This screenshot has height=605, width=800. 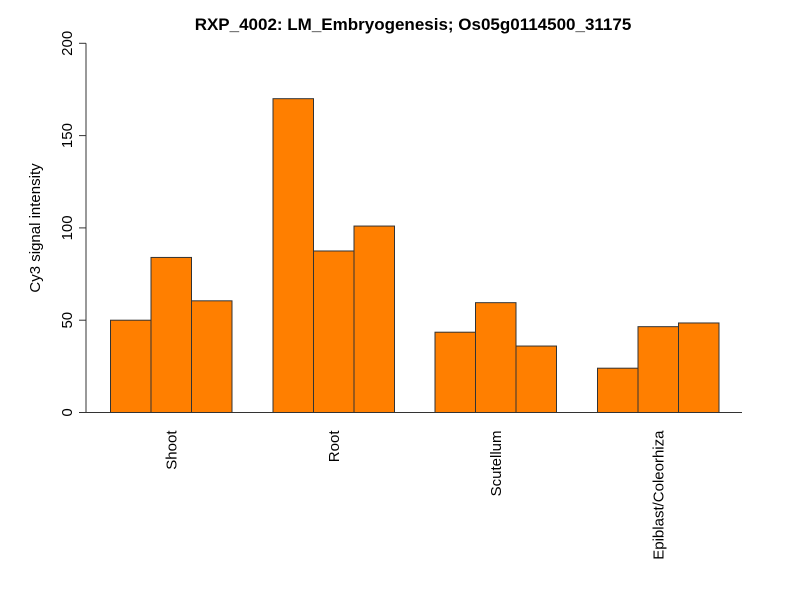 What do you see at coordinates (171, 450) in the screenshot?
I see `x-tick-label: Shoot` at bounding box center [171, 450].